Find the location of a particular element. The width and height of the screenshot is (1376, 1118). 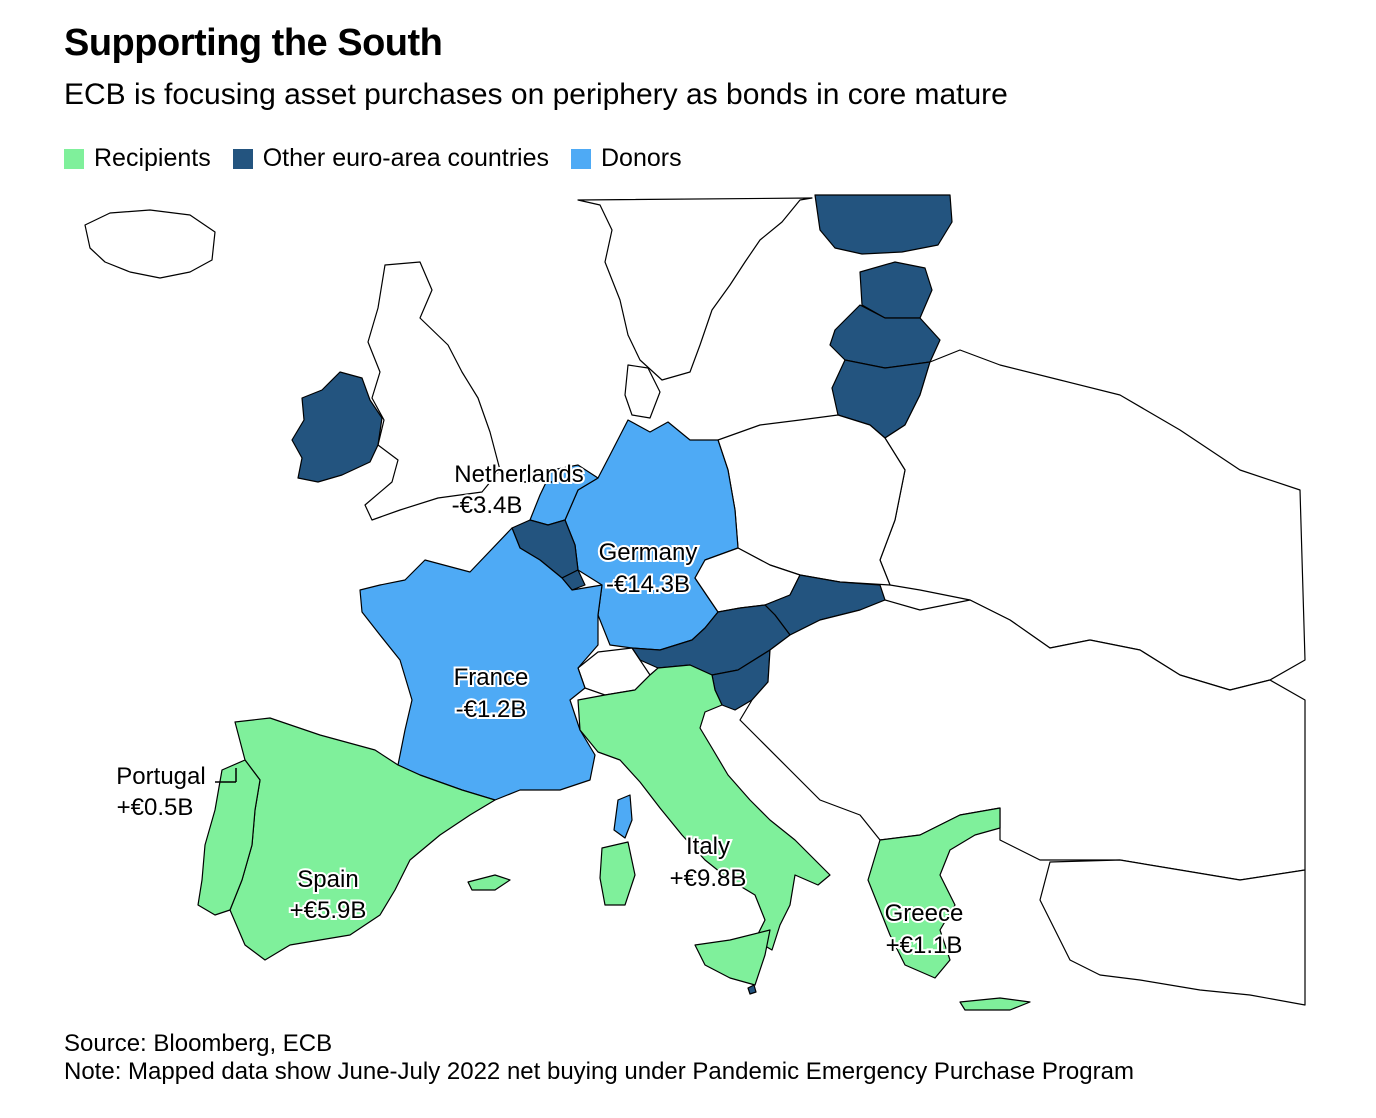

denmark-shape is located at coordinates (642, 391).